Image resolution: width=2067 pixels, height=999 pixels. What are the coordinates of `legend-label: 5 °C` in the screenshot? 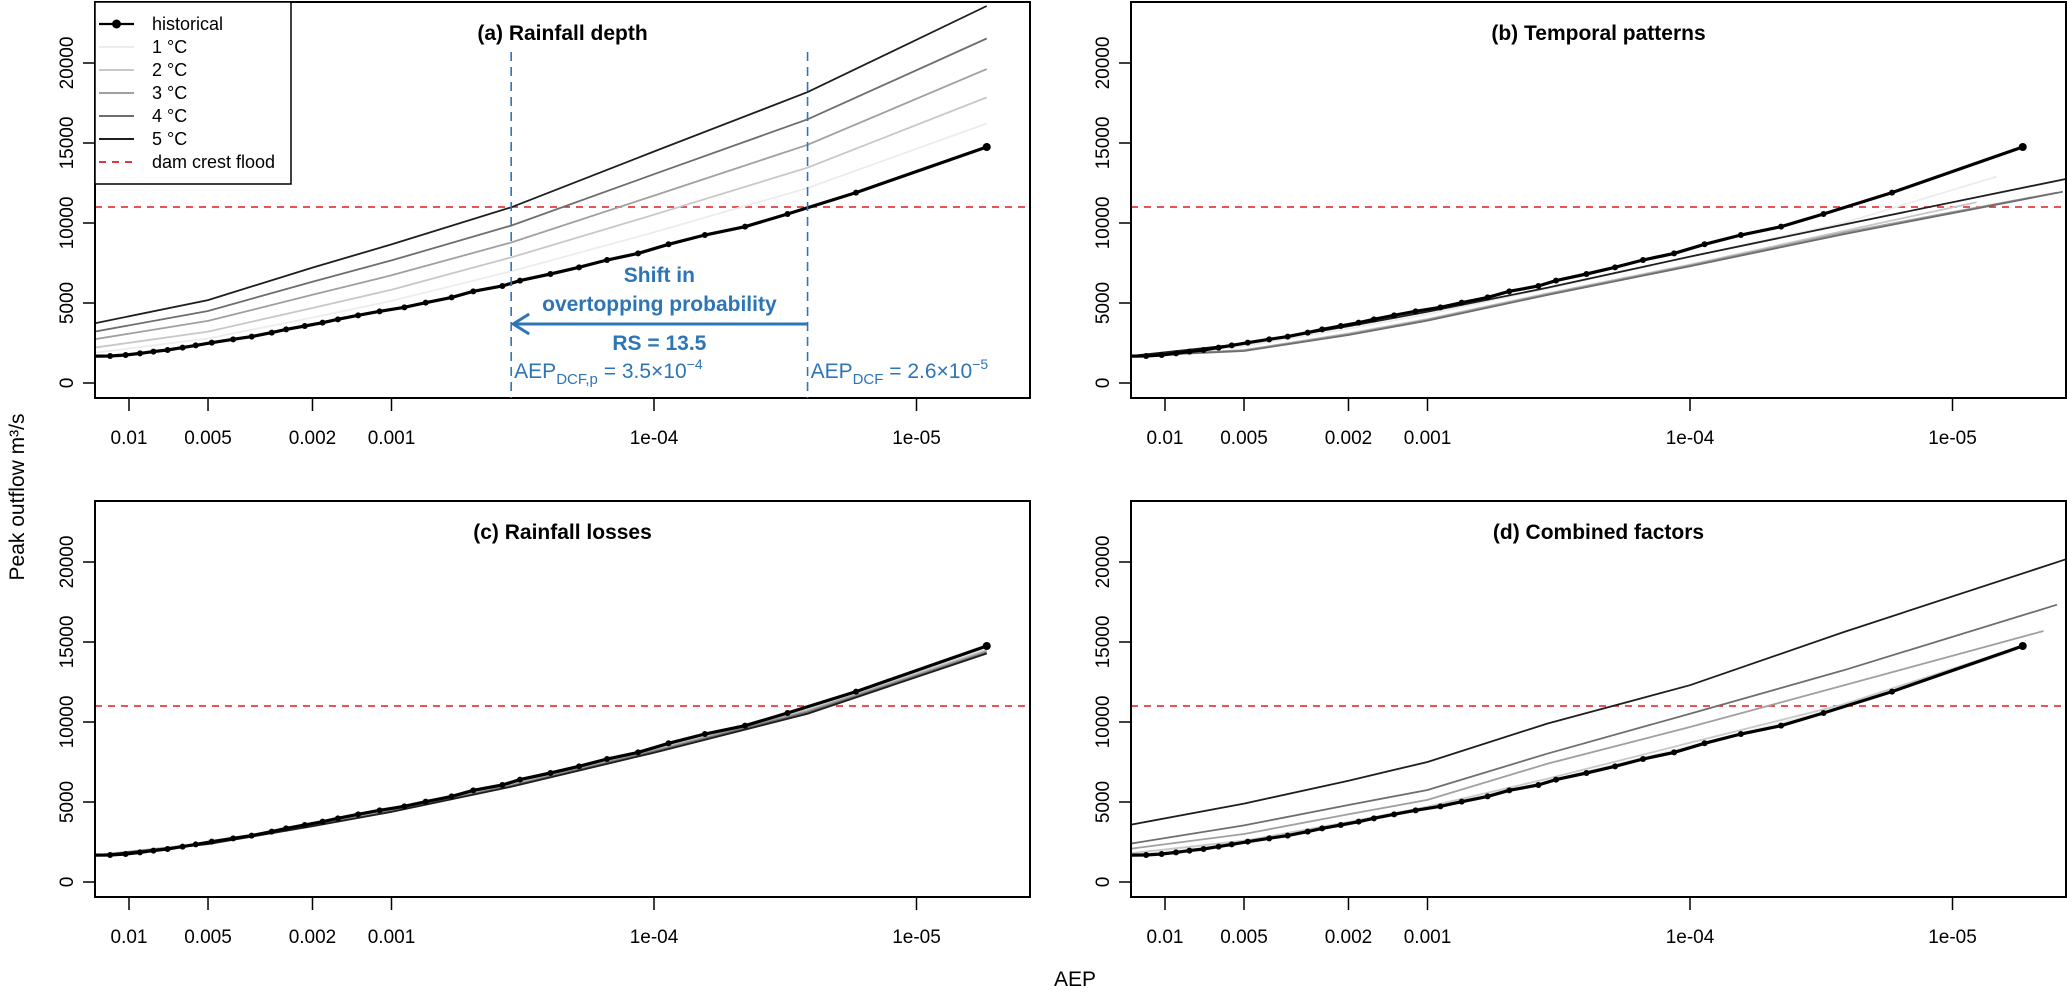 It's located at (169, 139).